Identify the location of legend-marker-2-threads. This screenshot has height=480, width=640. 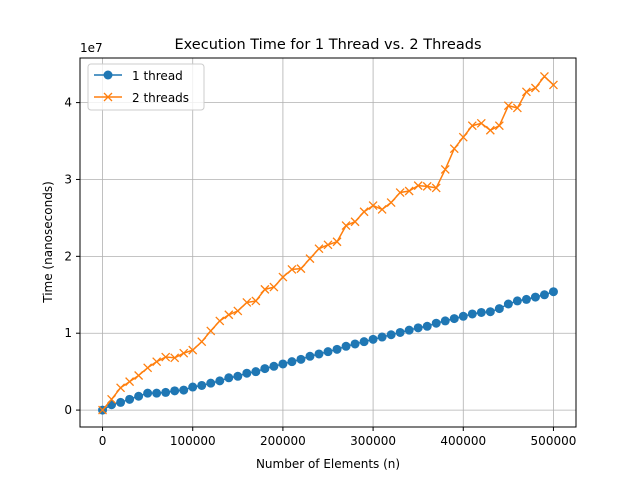
(108, 97).